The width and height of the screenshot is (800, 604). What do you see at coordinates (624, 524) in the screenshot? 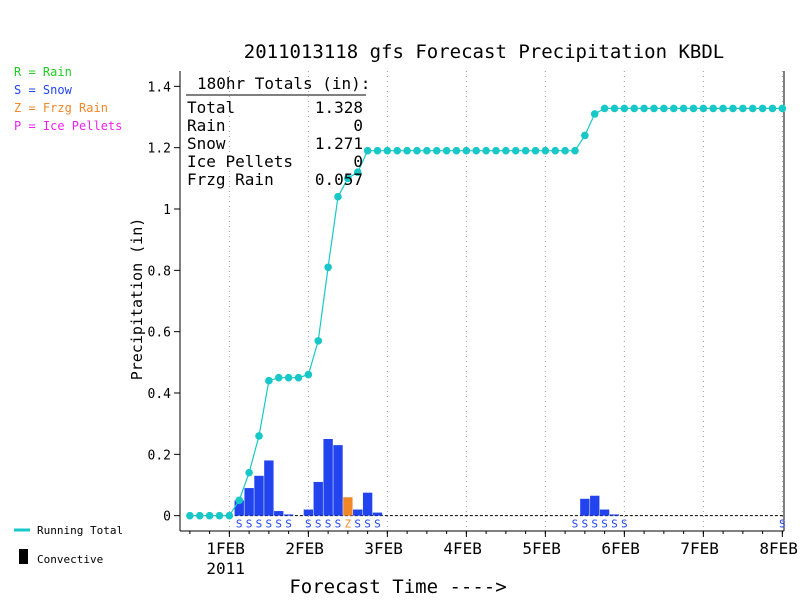
I see `precip-type-mark-19: S` at bounding box center [624, 524].